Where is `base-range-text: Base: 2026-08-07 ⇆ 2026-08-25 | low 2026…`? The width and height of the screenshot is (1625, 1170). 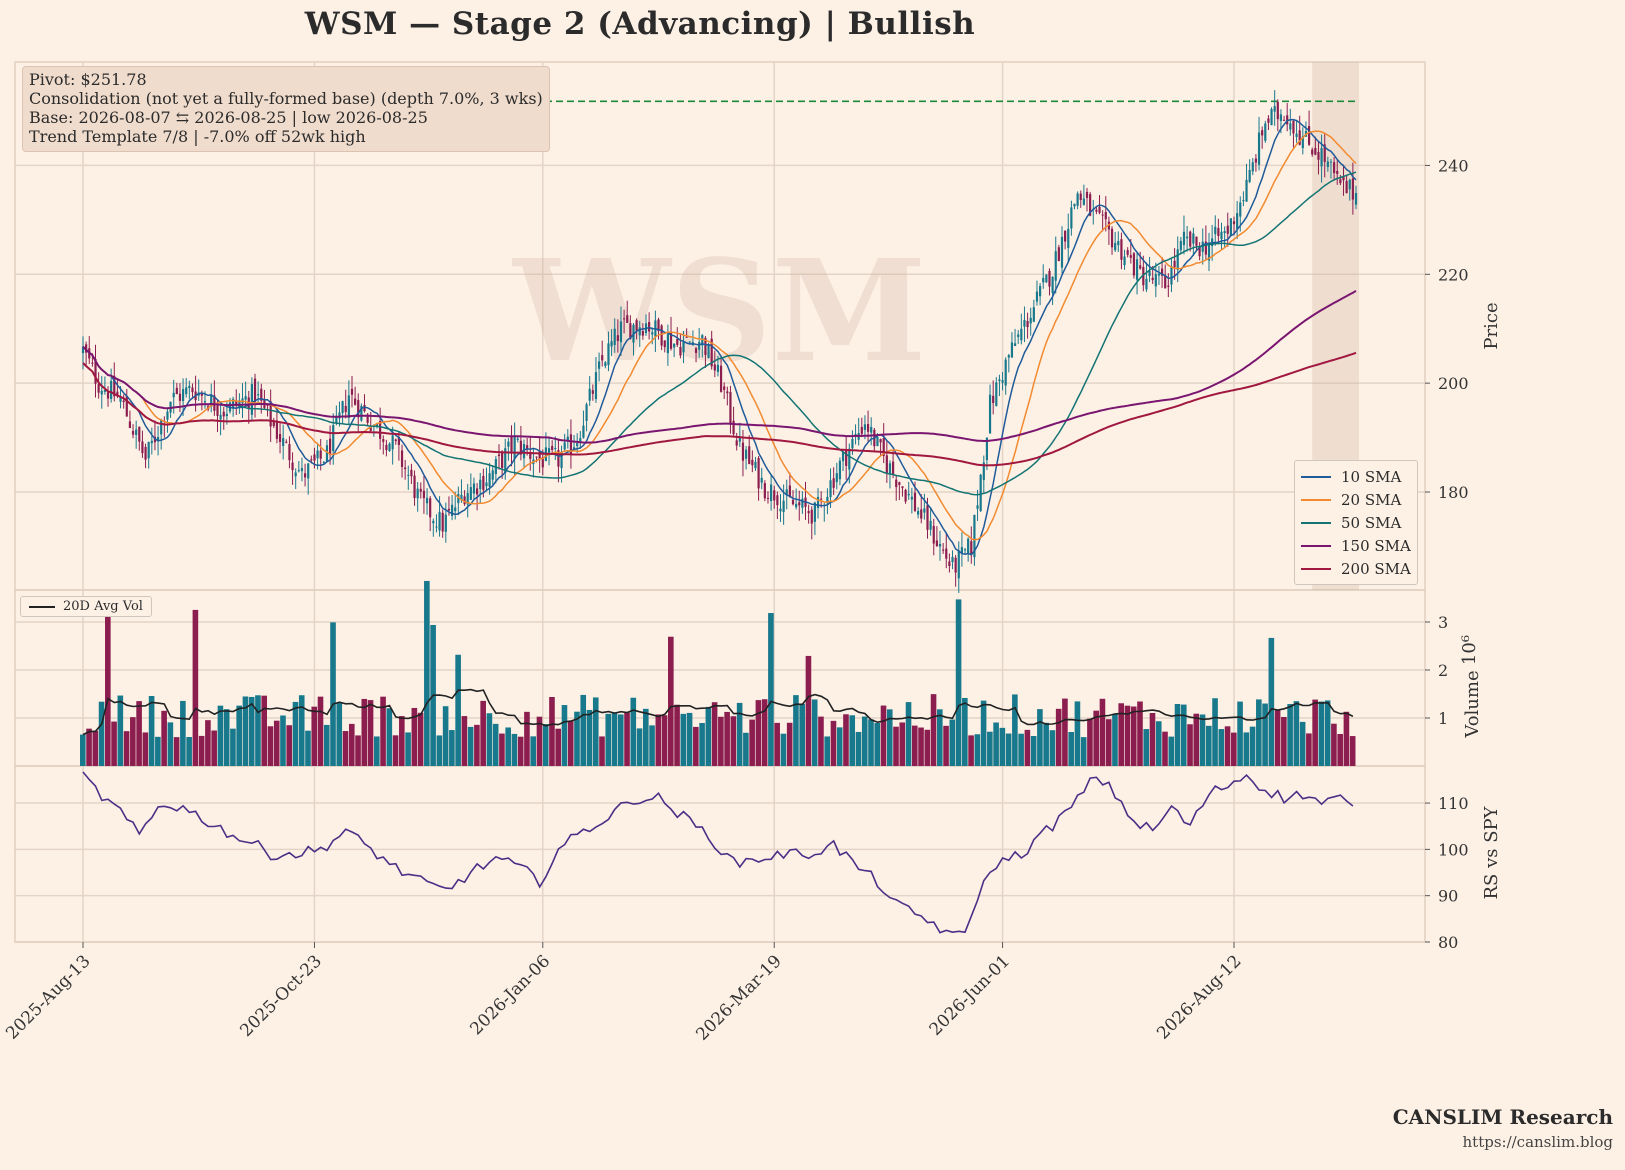
base-range-text: Base: 2026-08-07 ⇆ 2026-08-25 | low 2026… is located at coordinates (228, 117).